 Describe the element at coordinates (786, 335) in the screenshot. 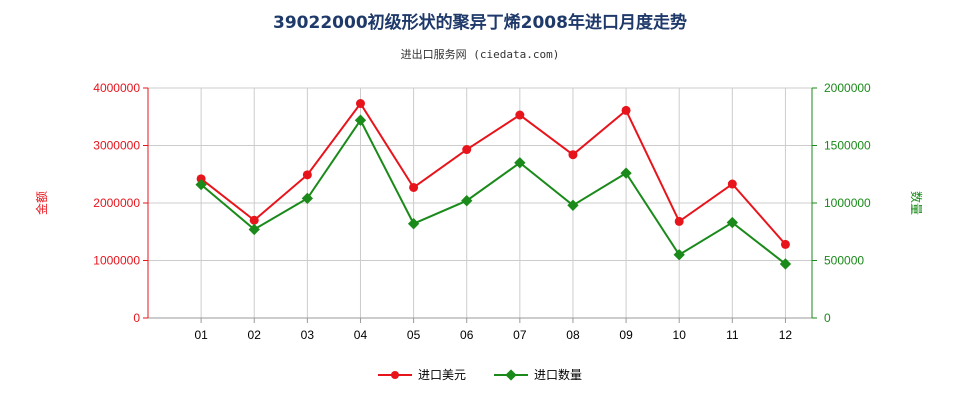

I see `x-tick-label: 12` at that location.